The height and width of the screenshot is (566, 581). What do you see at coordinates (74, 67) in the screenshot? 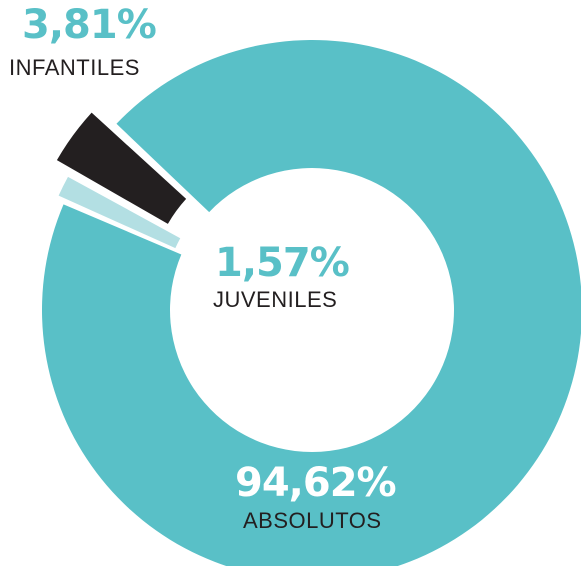
I see `infantiles-label: INFANTILES` at bounding box center [74, 67].